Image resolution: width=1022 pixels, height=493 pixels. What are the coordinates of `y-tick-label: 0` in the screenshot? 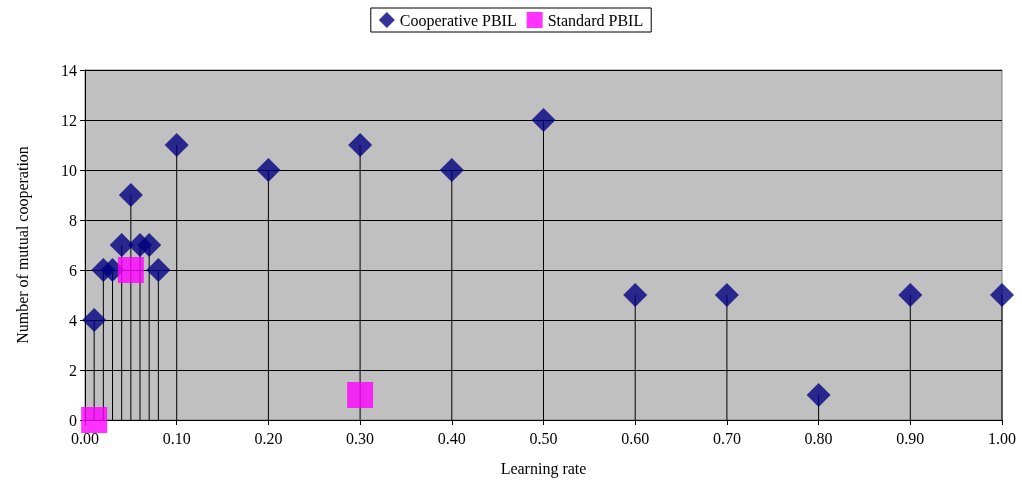 It's located at (73, 420).